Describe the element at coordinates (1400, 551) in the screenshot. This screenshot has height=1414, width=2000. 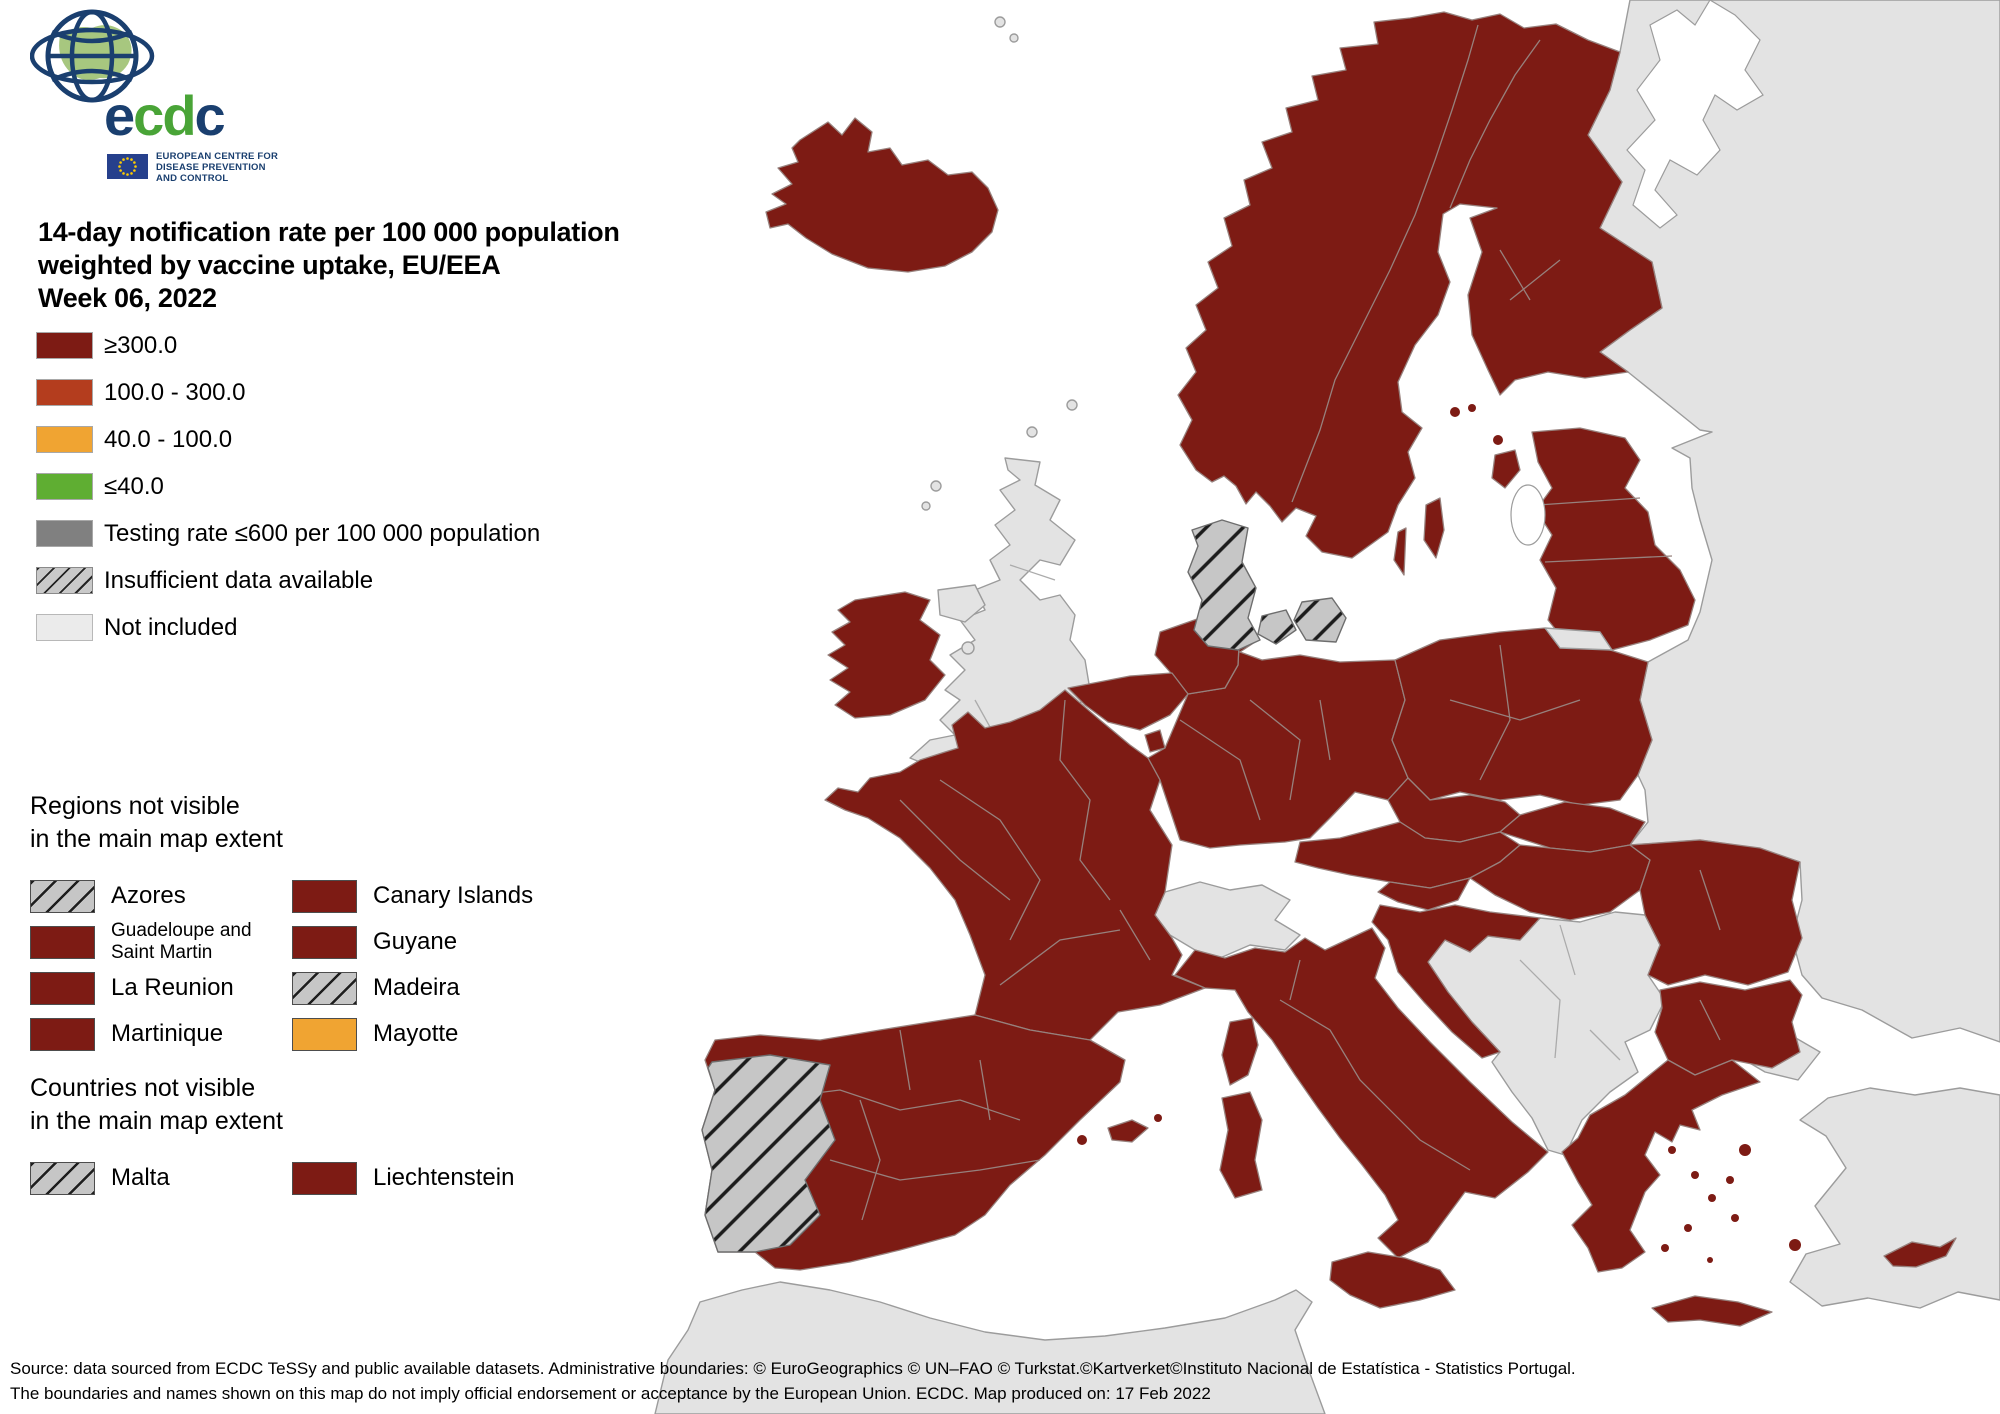
I see `island-oland` at that location.